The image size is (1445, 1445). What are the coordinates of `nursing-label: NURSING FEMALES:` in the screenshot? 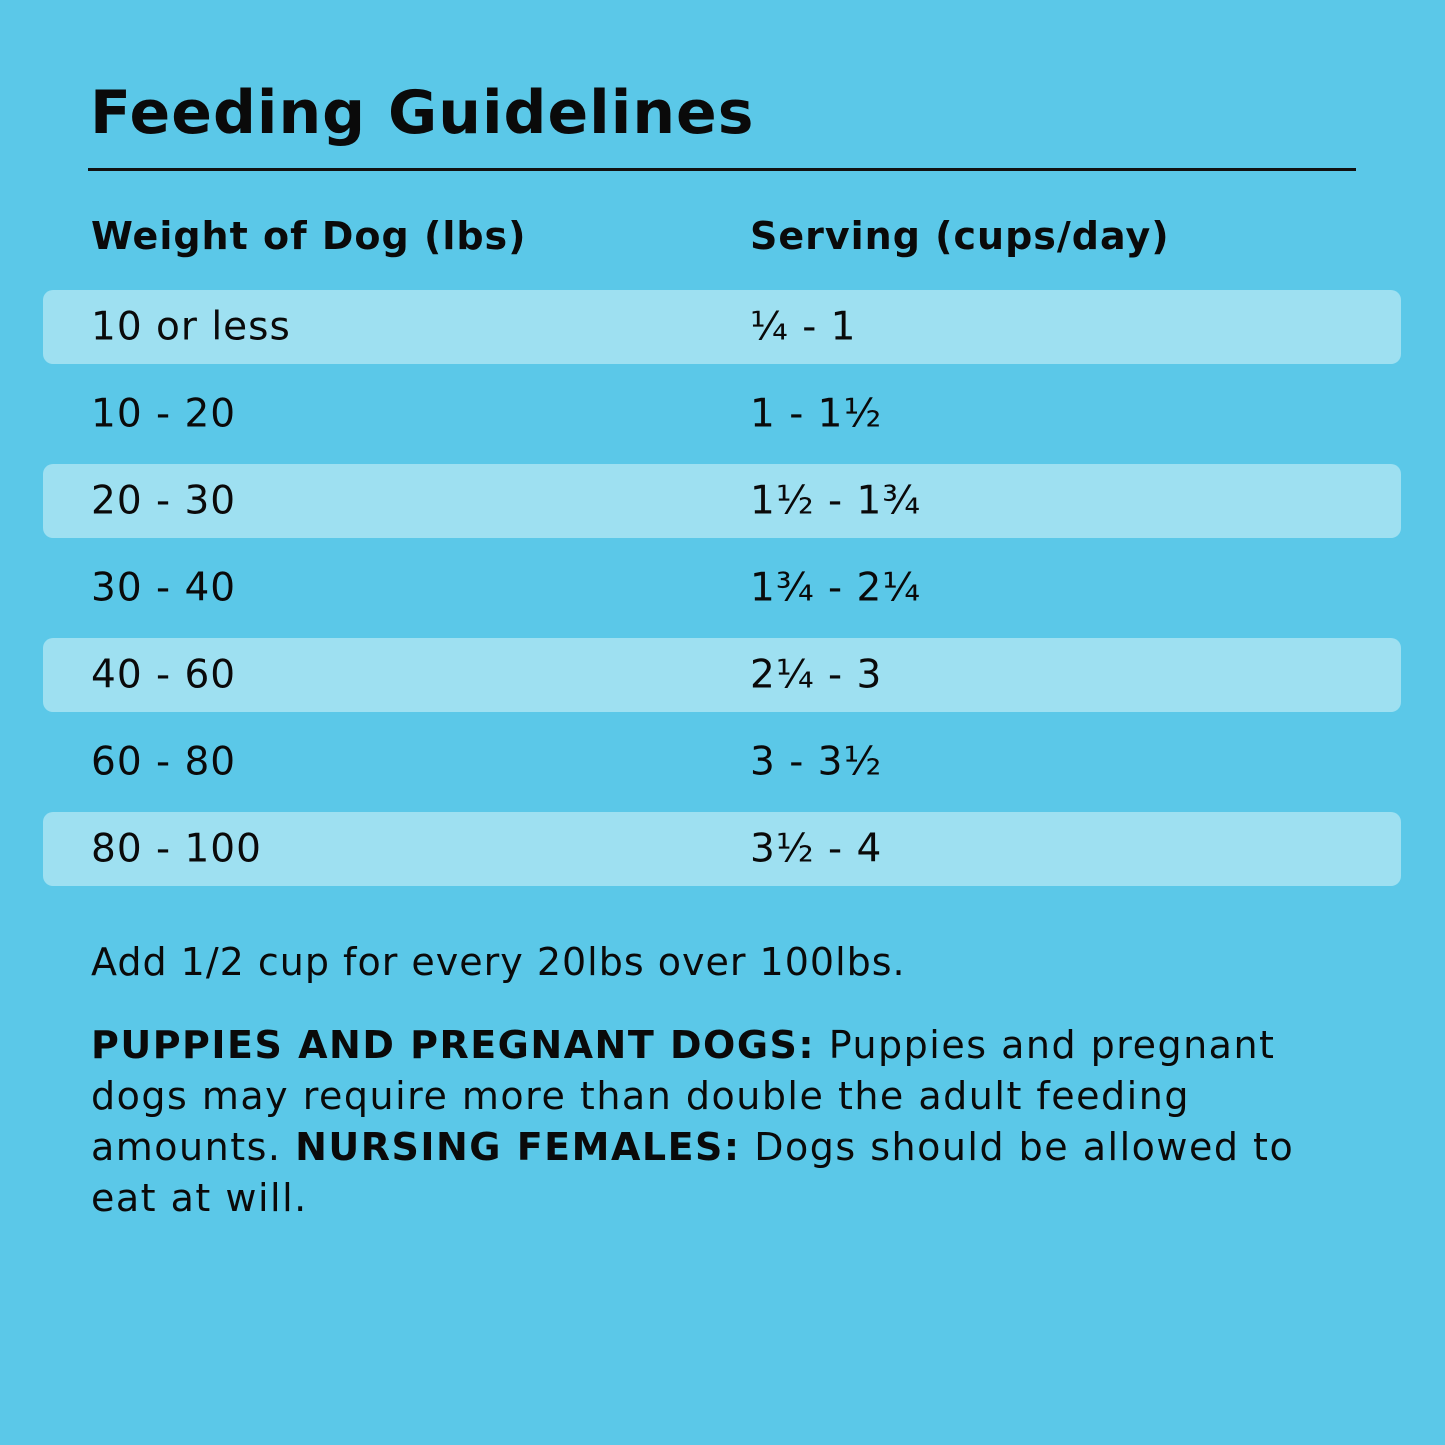 It's located at (518, 1147).